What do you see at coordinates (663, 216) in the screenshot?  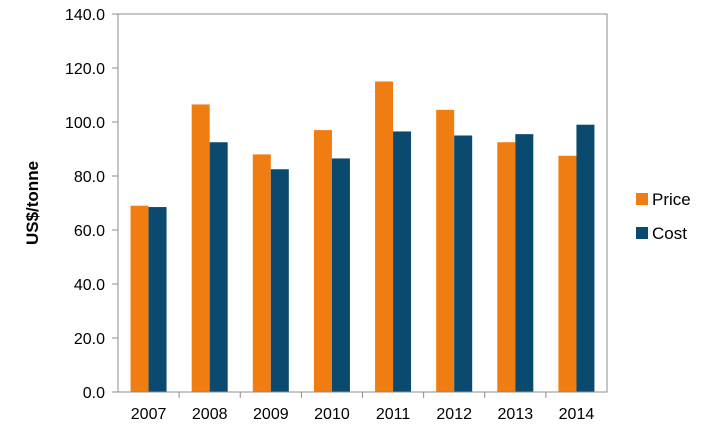 I see `legend: Price Cost` at bounding box center [663, 216].